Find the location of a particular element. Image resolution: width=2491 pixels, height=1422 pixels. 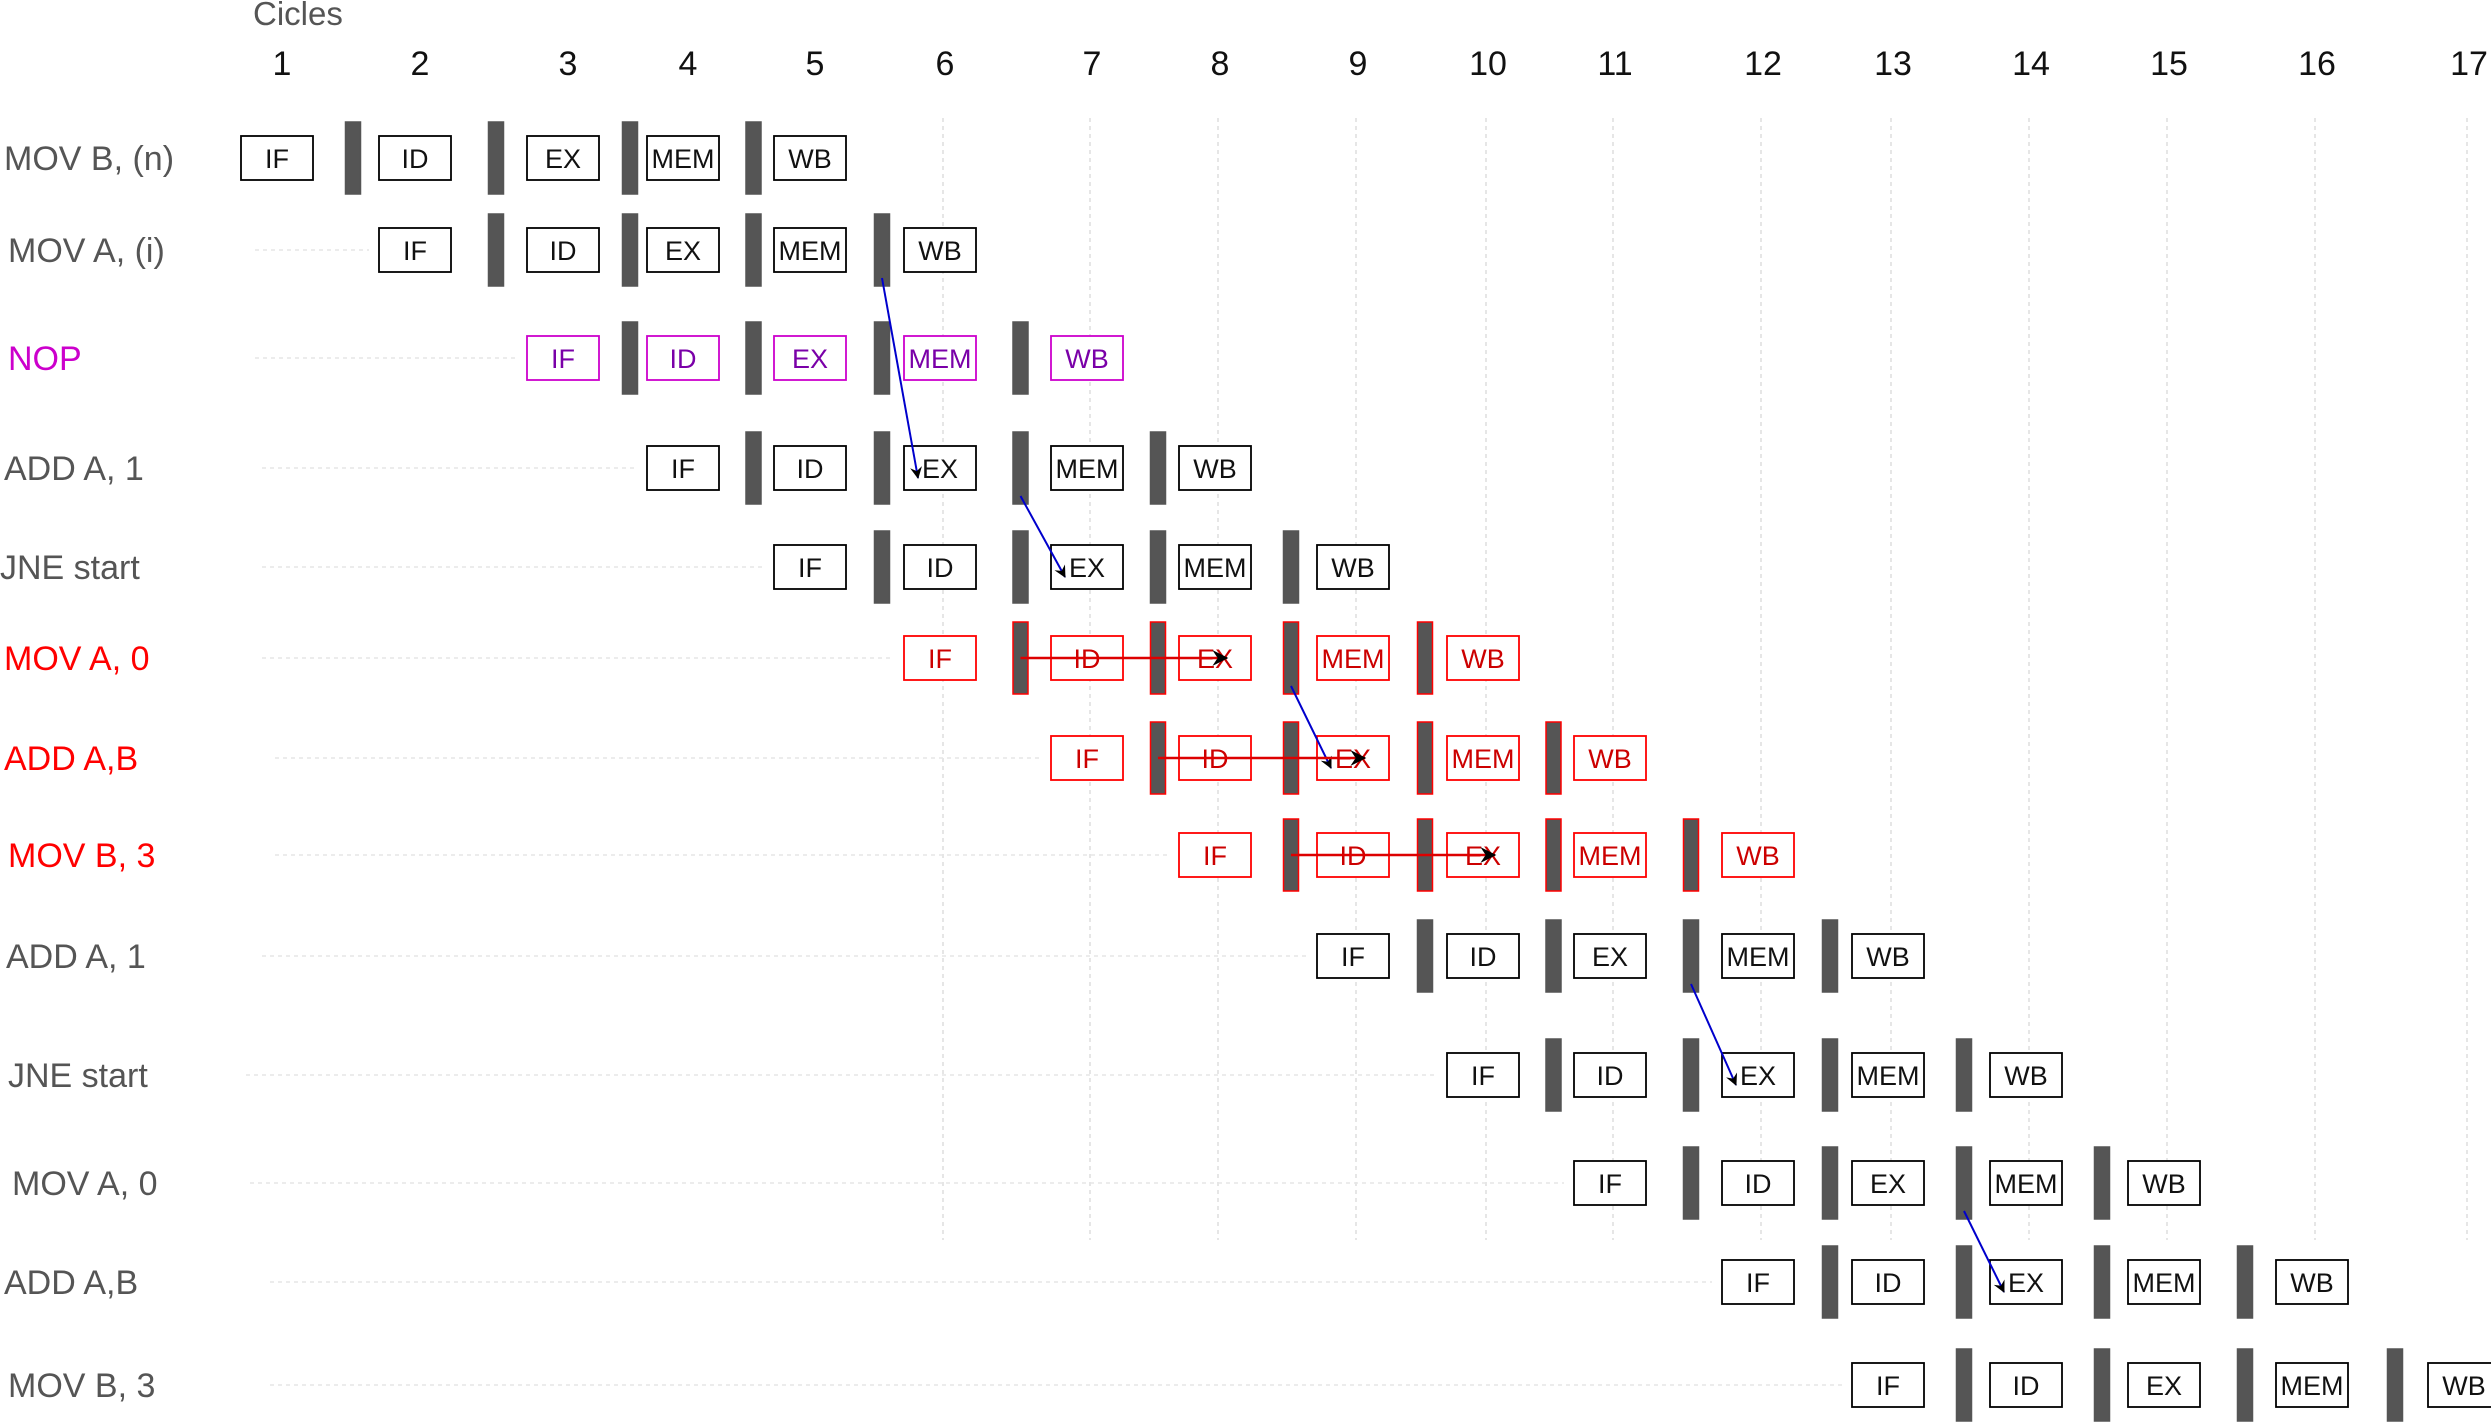

instruction-label: MOV B, 3 is located at coordinates (81, 856).